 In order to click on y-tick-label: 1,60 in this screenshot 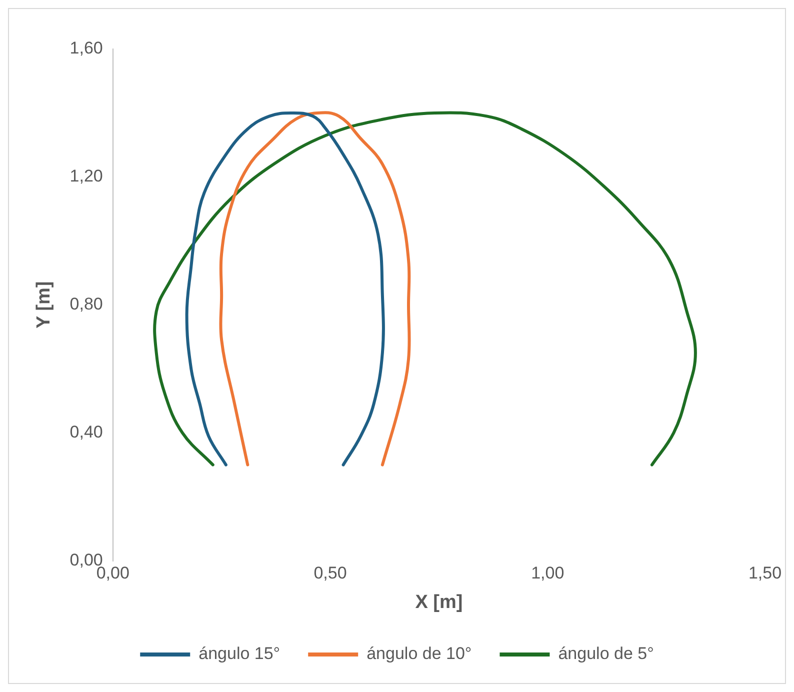, I will do `click(86, 48)`.